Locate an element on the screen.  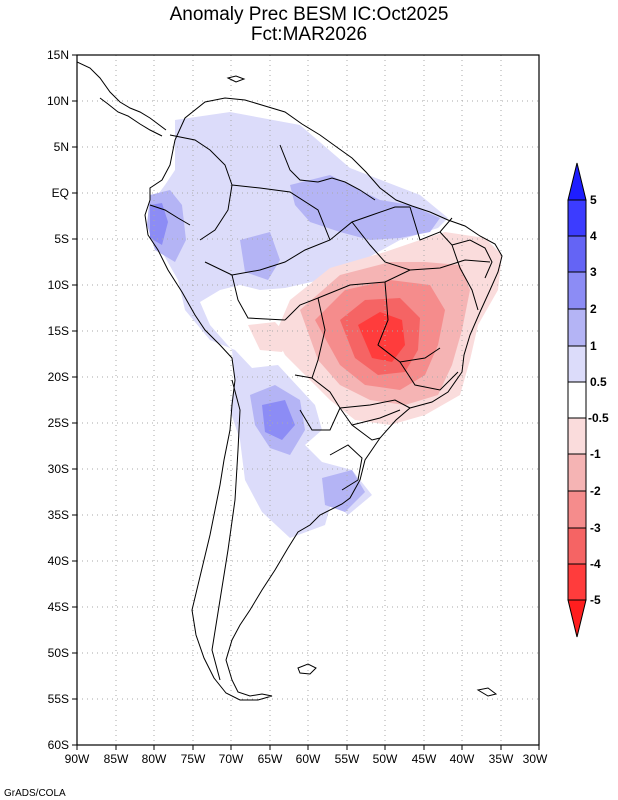
lon-label: 60W is located at coordinates (308, 759).